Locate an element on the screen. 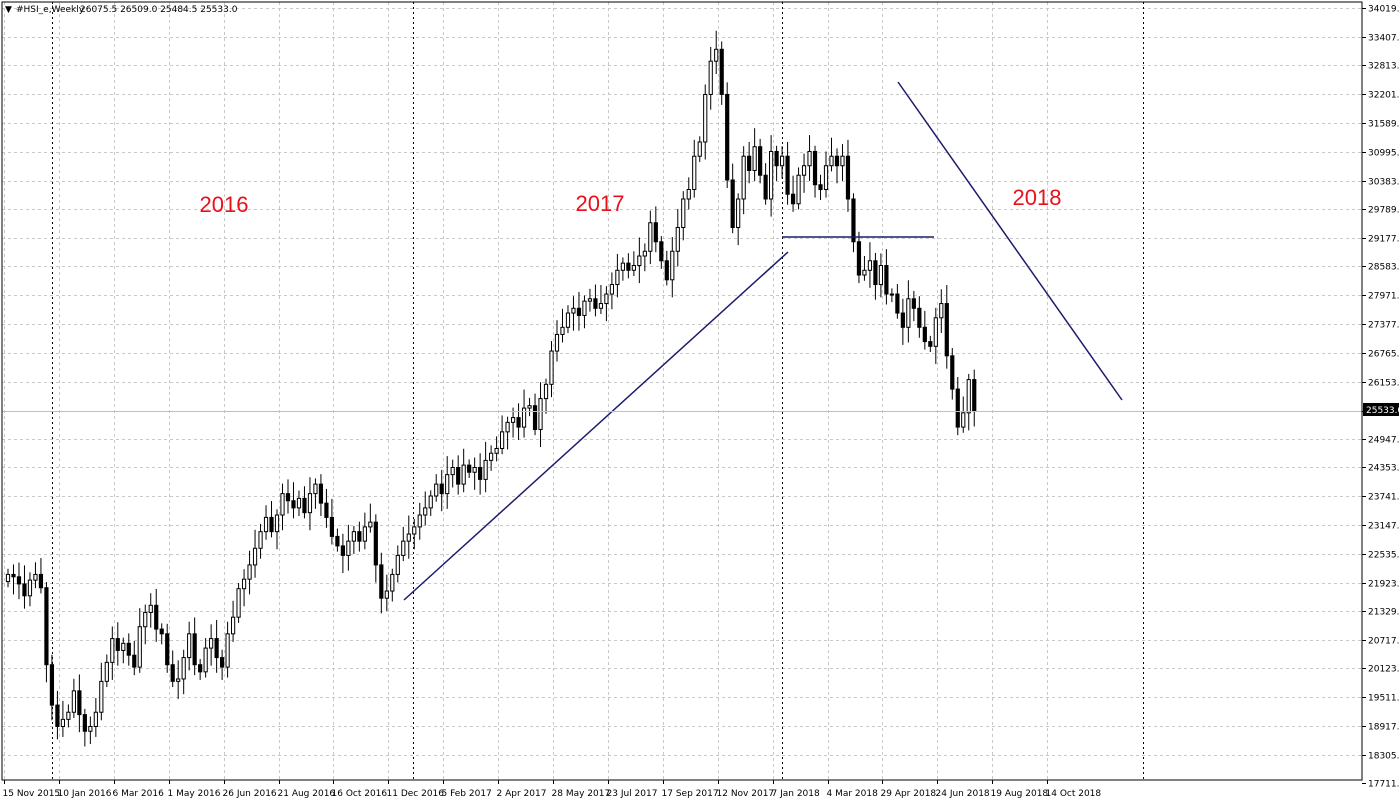  y-tick-label: 32813.0 is located at coordinates (1384, 67).